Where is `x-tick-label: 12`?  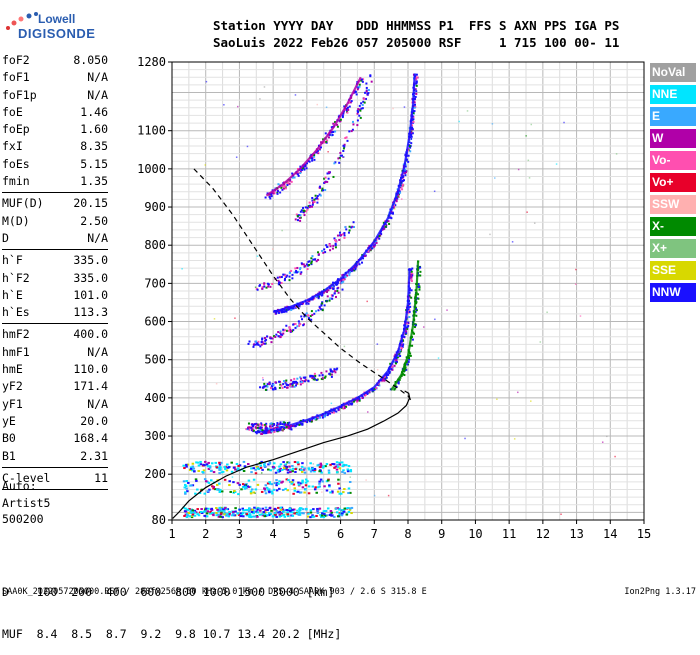
x-tick-label: 12 is located at coordinates (543, 534).